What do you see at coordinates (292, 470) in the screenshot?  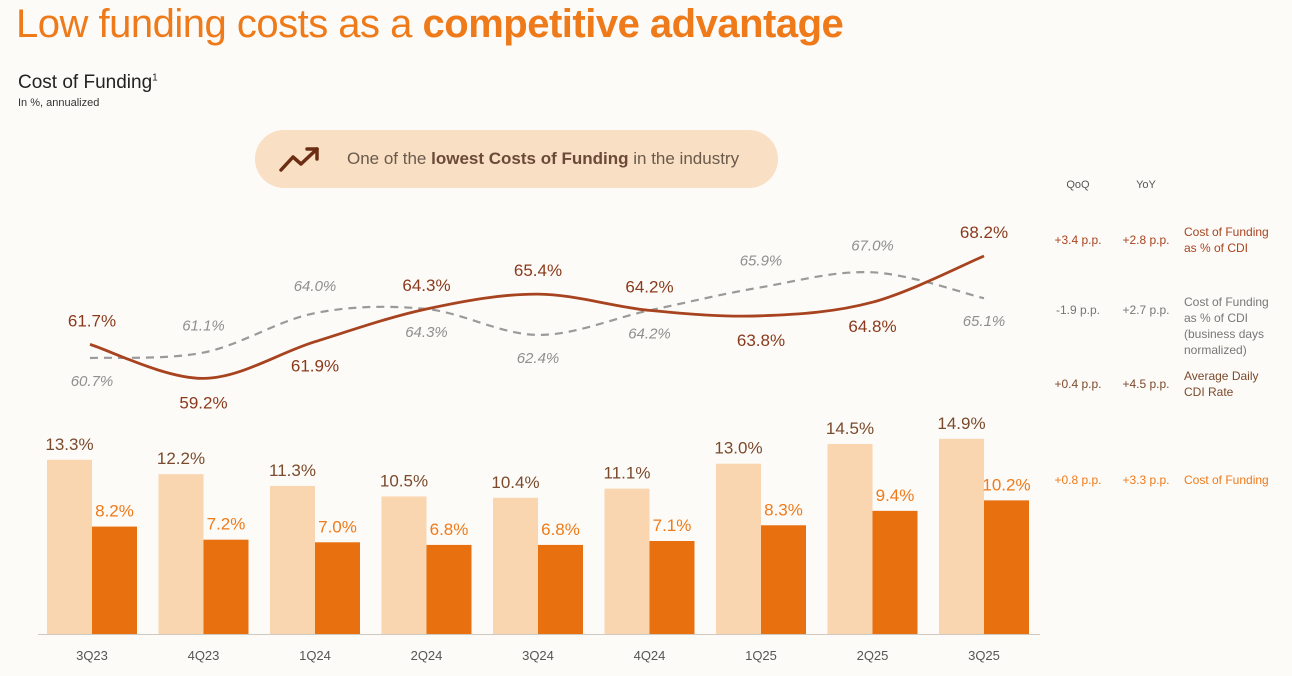 I see `data-label-cdi-rate: 11.3%` at bounding box center [292, 470].